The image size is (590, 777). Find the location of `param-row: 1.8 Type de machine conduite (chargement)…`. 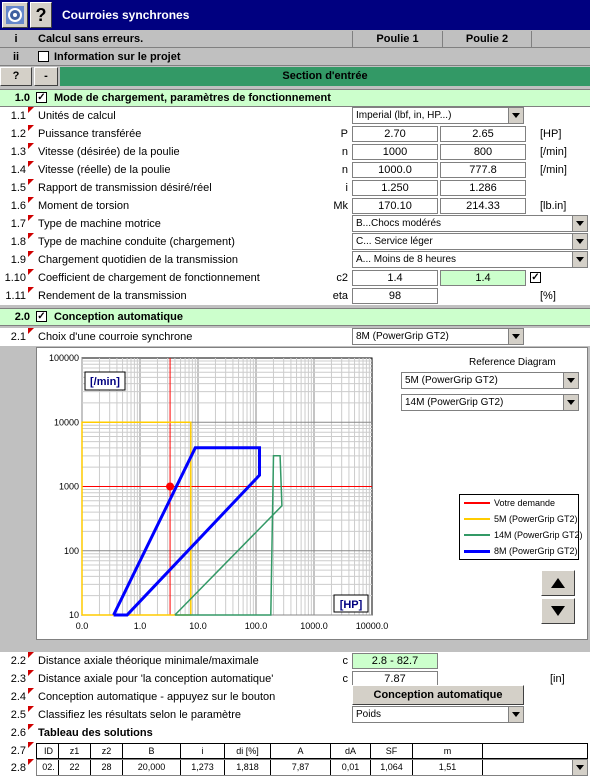

param-row: 1.8 Type de machine conduite (chargement)… is located at coordinates (295, 242).